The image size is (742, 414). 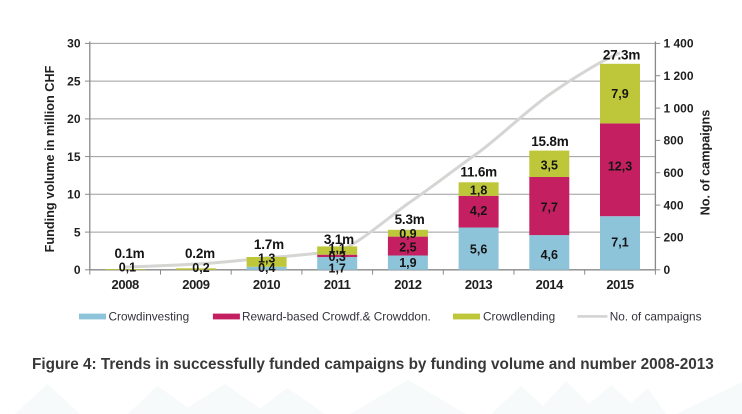 What do you see at coordinates (519, 317) in the screenshot?
I see `svg-text: Crowdlending` at bounding box center [519, 317].